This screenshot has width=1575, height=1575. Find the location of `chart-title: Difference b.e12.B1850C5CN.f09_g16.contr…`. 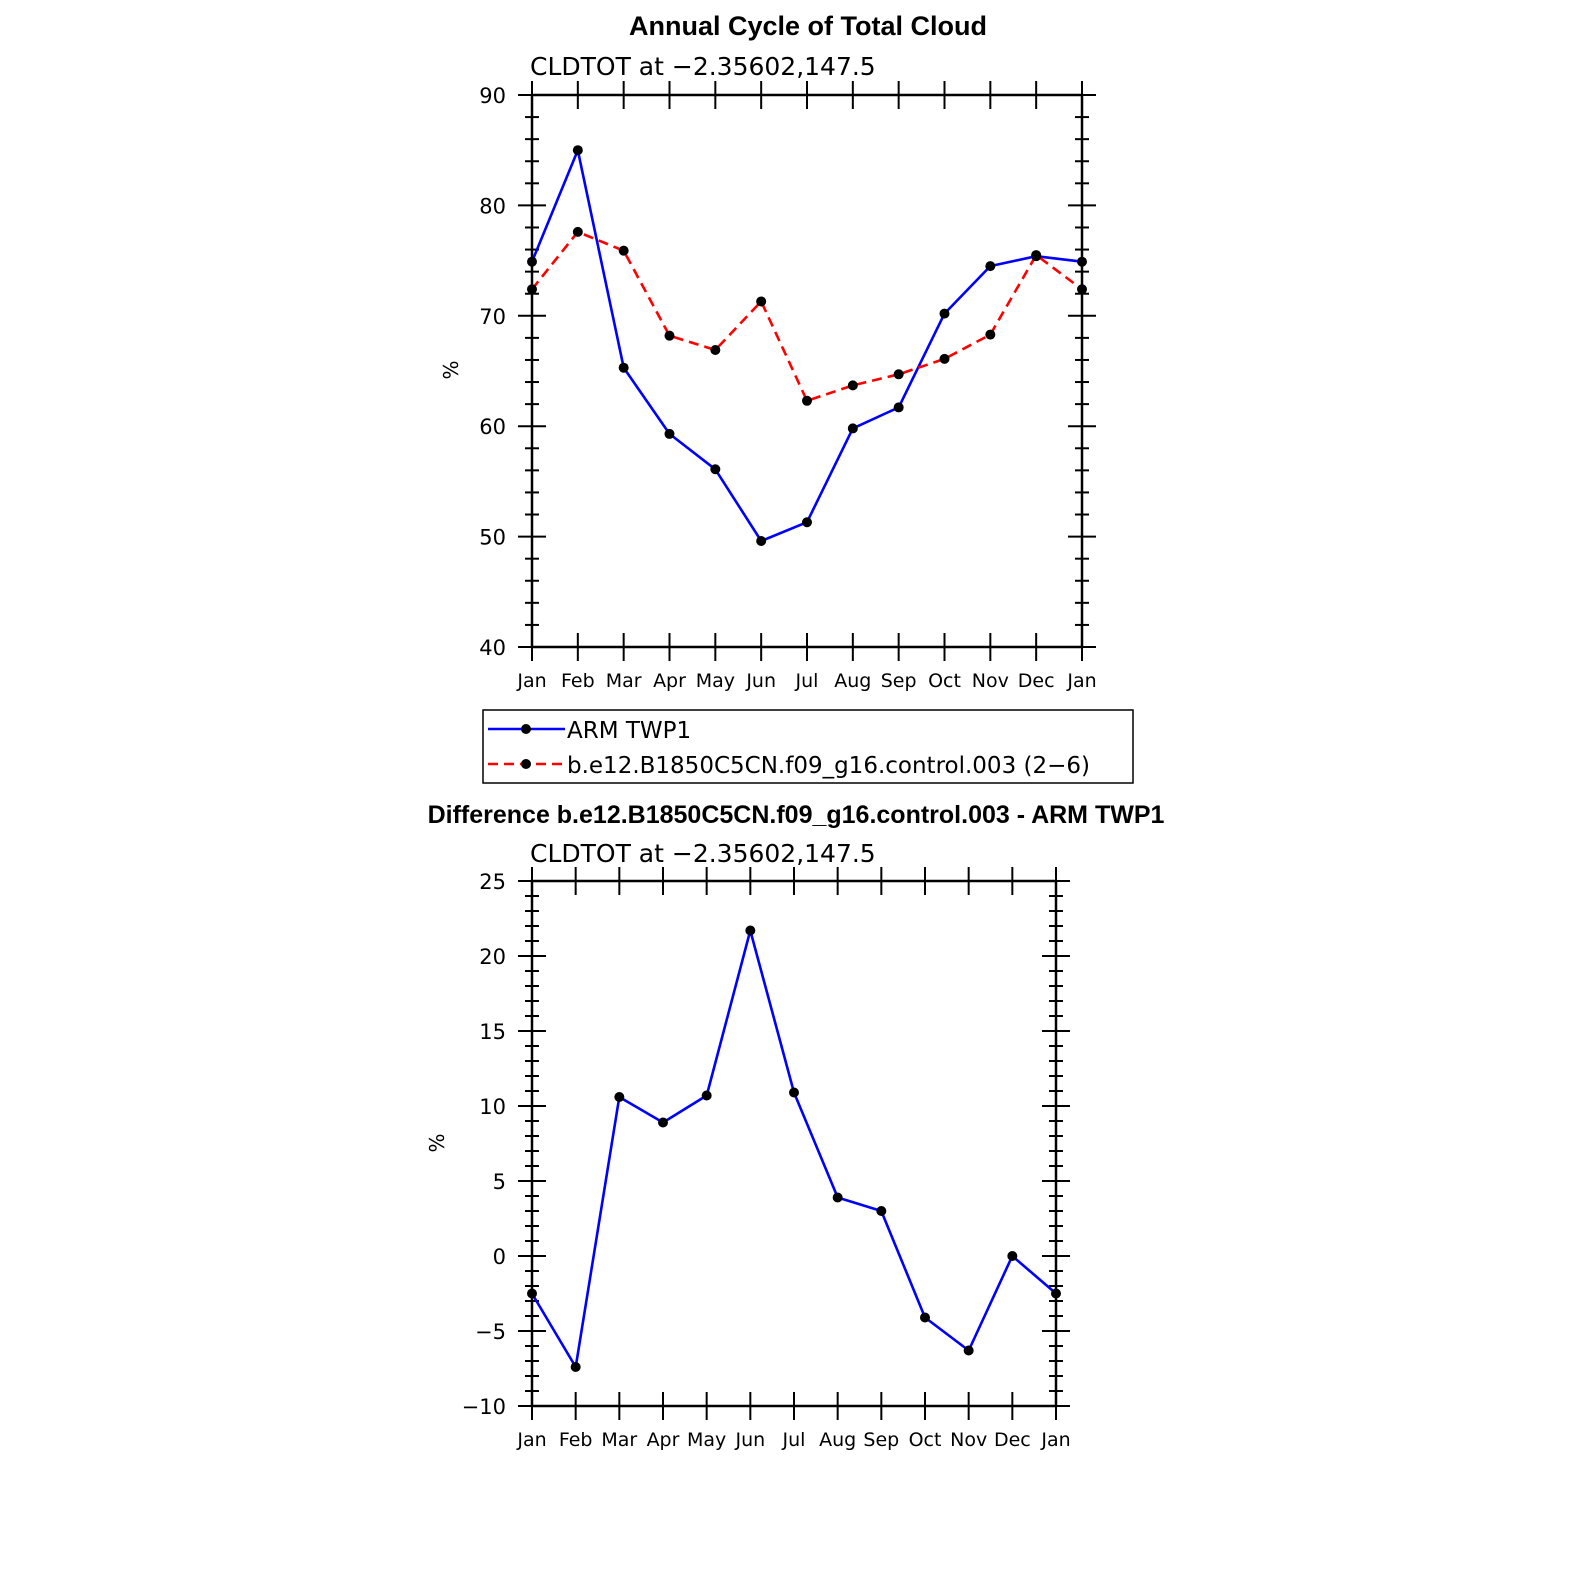

chart-title: Difference b.e12.B1850C5CN.f09_g16.contr… is located at coordinates (796, 815).